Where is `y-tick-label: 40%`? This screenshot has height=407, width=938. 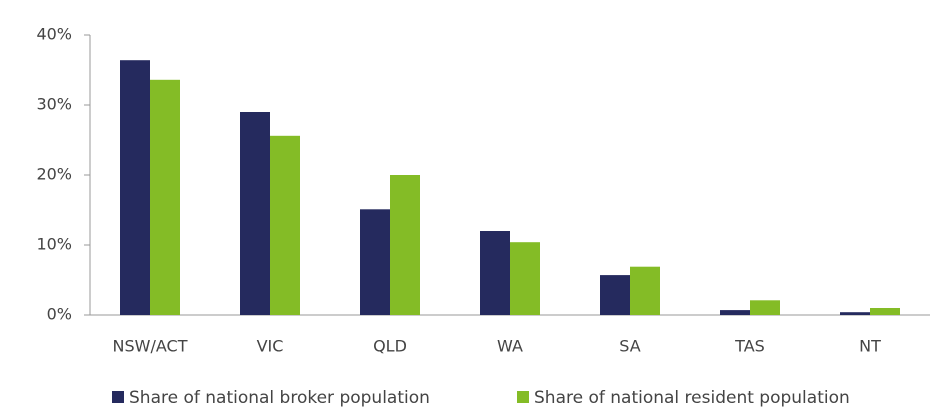 y-tick-label: 40% is located at coordinates (54, 34).